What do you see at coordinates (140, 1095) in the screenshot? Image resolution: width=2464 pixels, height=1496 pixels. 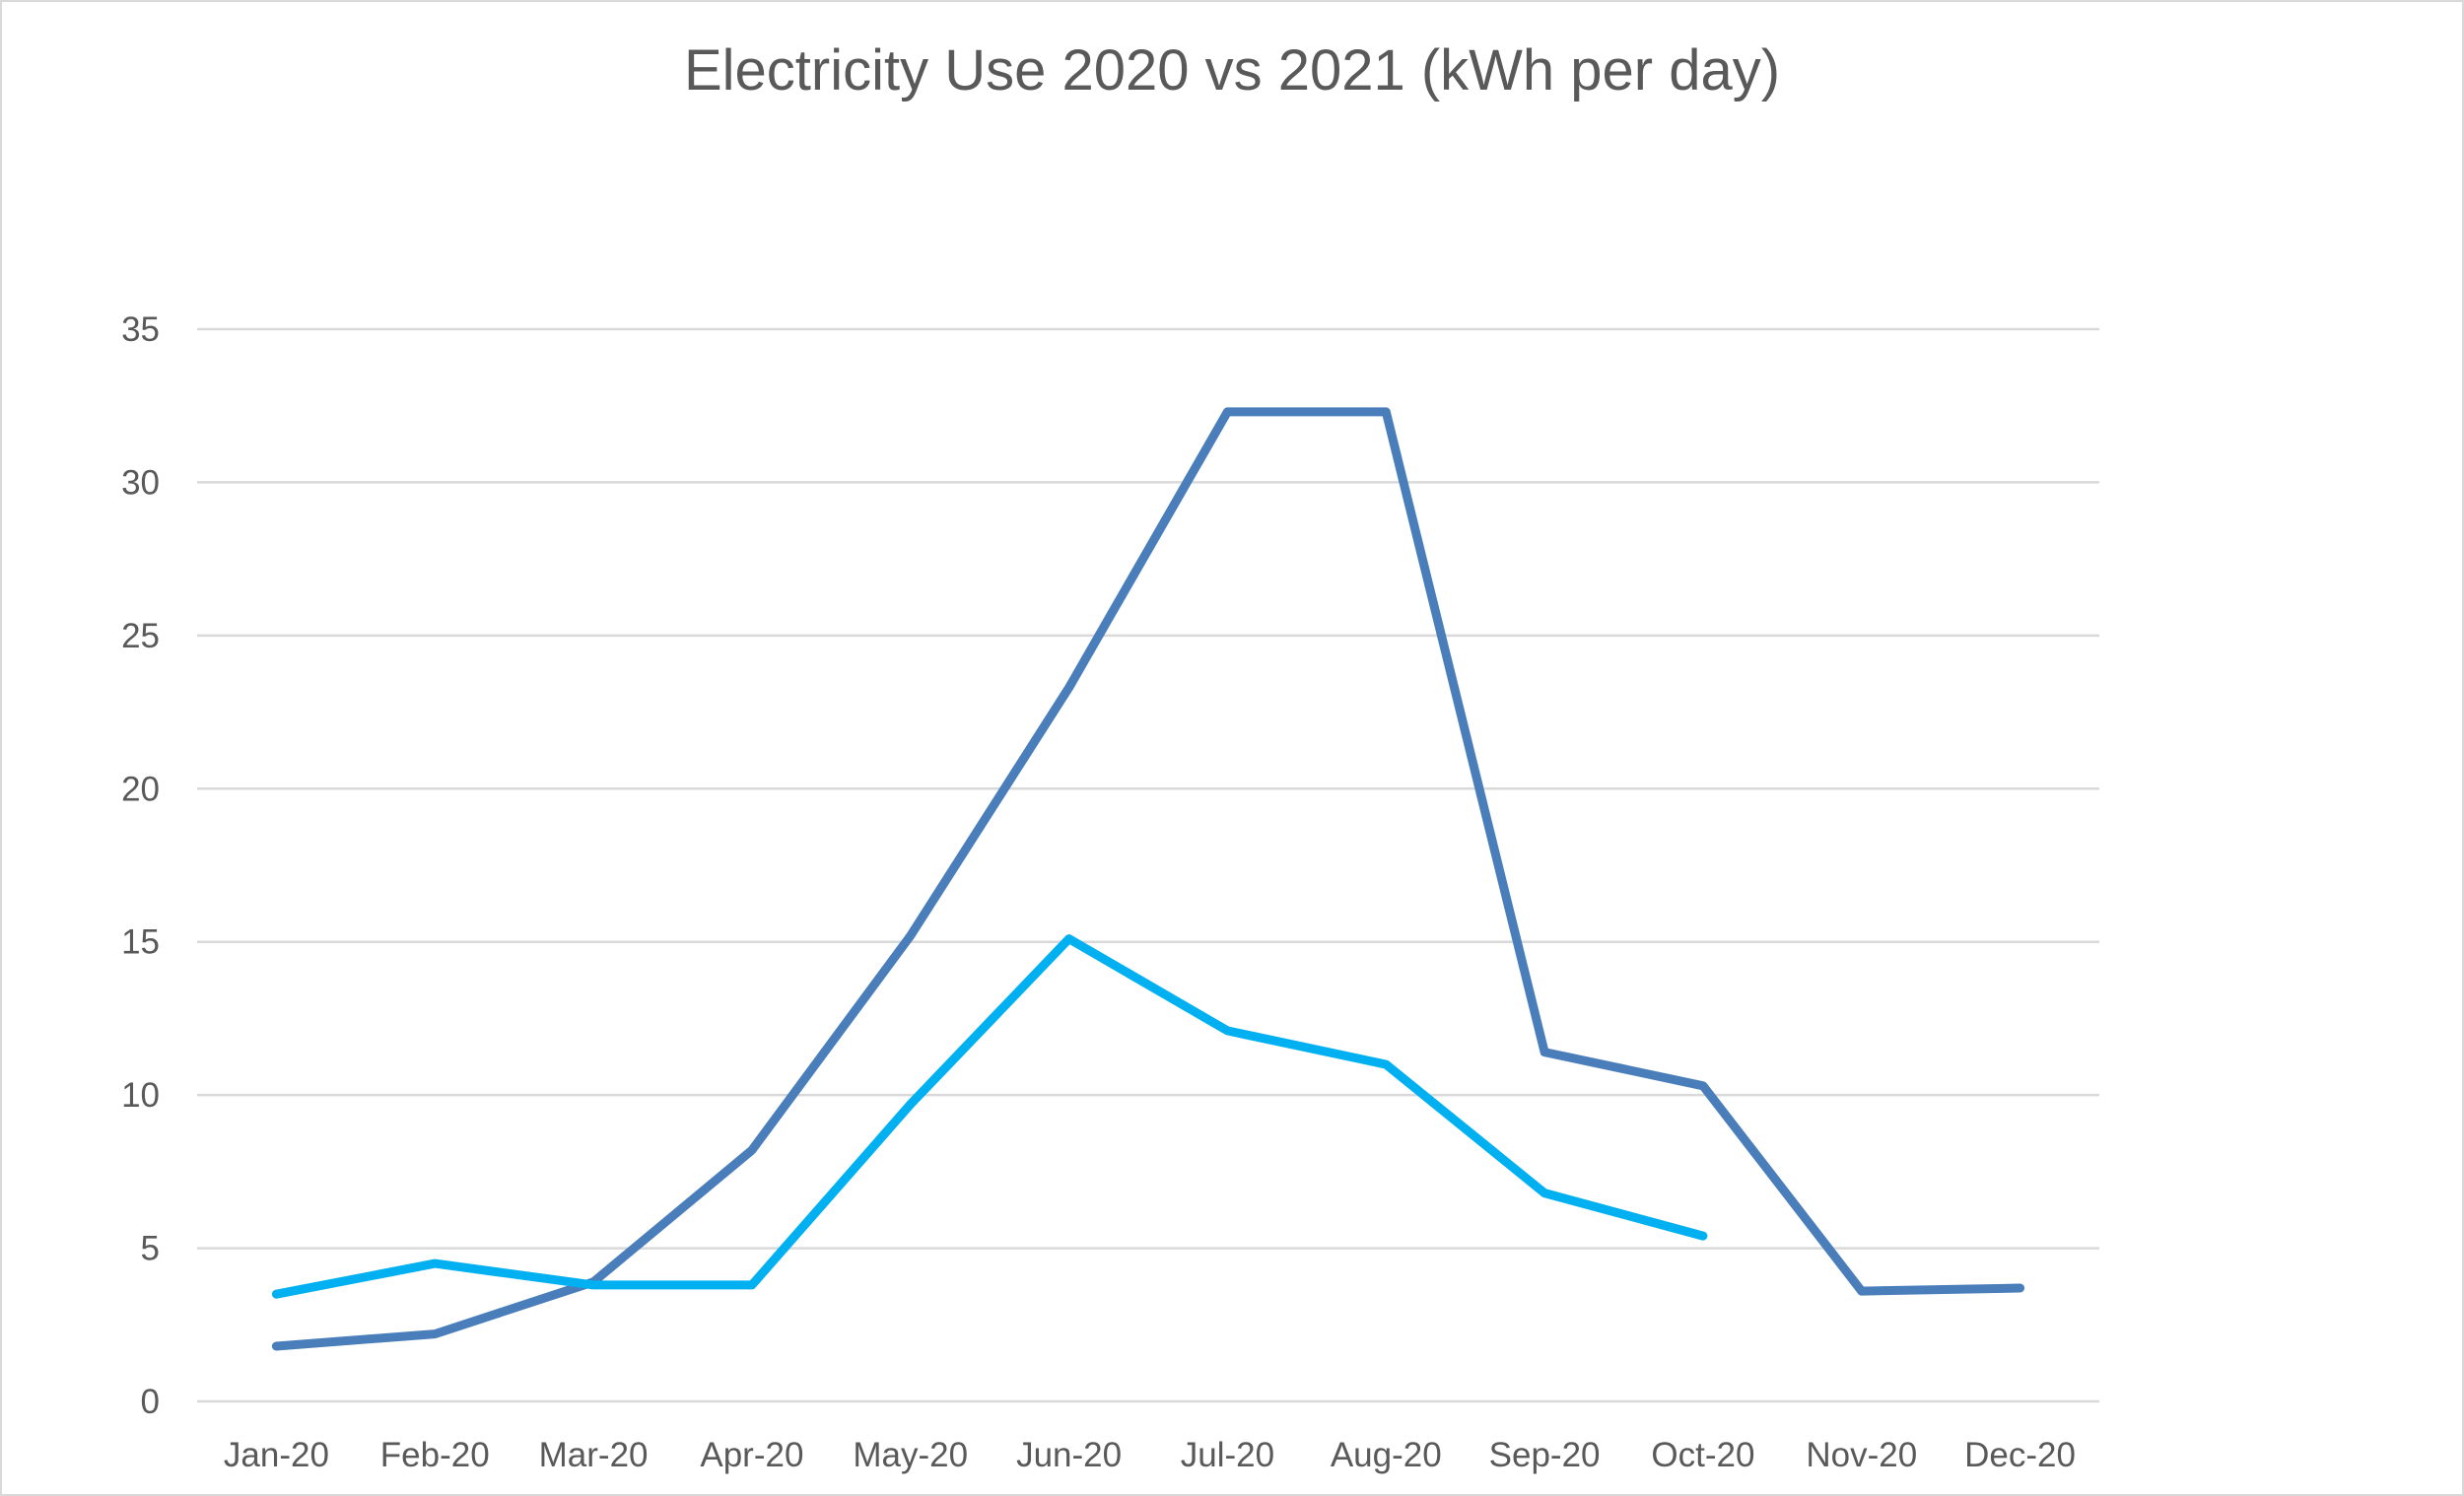 I see `y-tick-label: 10` at bounding box center [140, 1095].